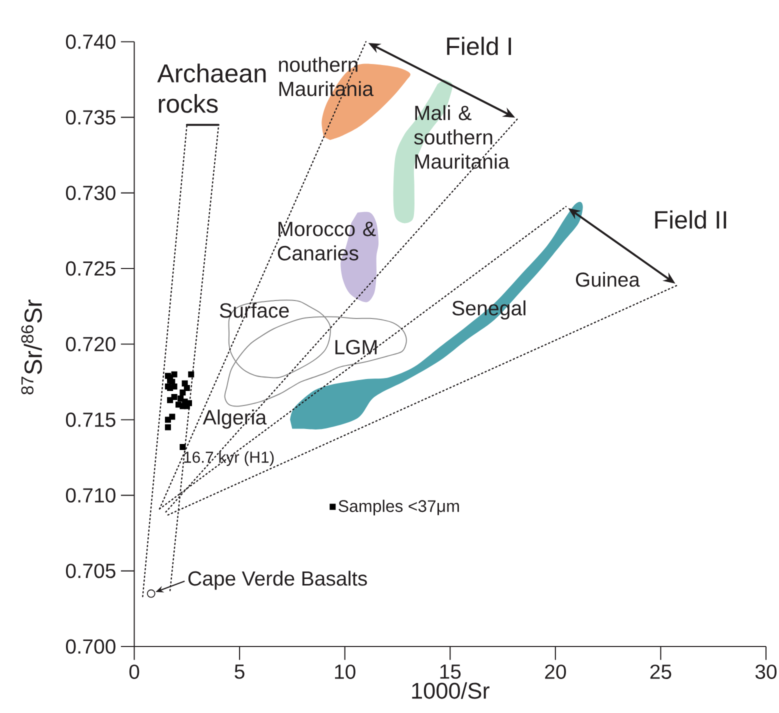 The height and width of the screenshot is (713, 779). I want to click on y-tick-label: 0.735, so click(91, 117).